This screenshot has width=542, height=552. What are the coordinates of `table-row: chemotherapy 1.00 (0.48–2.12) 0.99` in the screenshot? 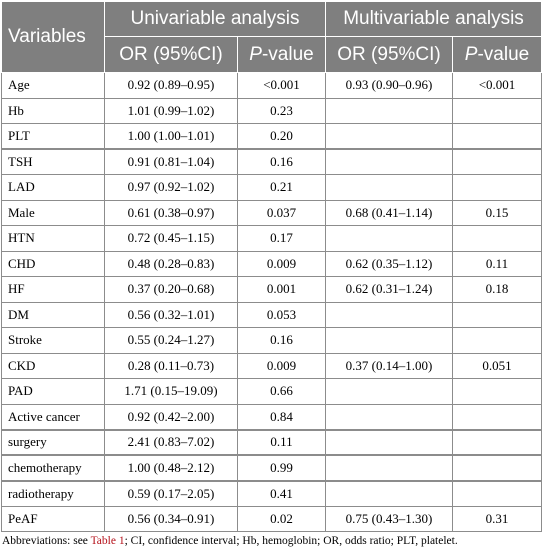 It's located at (271, 467).